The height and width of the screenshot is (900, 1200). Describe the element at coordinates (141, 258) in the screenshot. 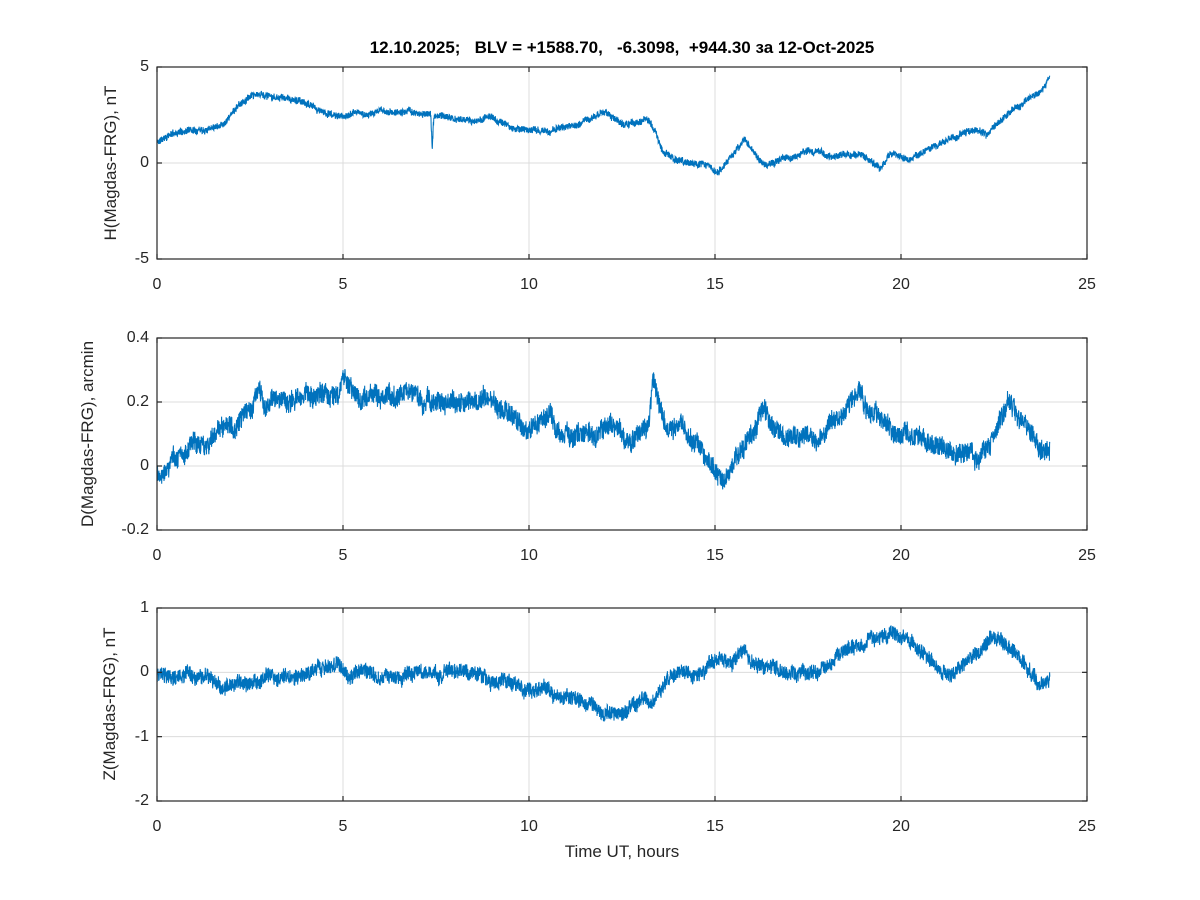

I see `y-tick-label: -5` at that location.